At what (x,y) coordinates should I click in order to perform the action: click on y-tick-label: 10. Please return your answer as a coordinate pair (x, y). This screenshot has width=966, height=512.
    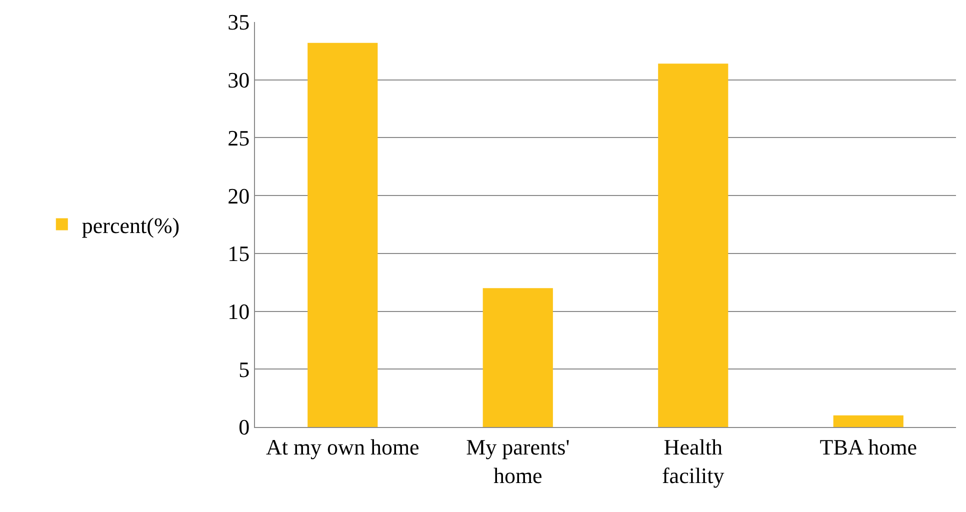
    Looking at the image, I should click on (239, 311).